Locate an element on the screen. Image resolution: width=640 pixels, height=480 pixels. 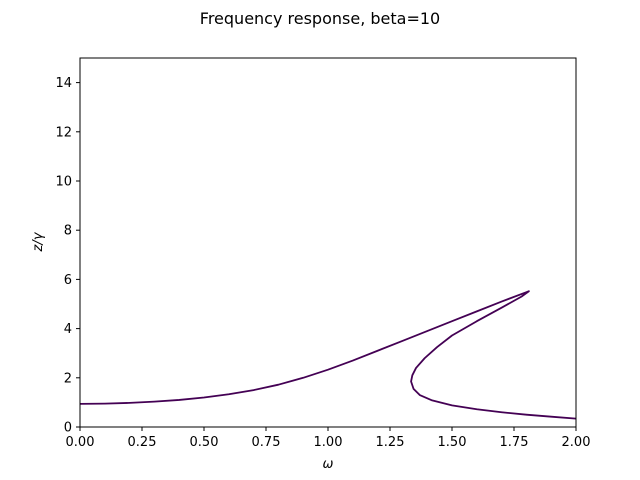
chart-title: Frequency response, beta=10 is located at coordinates (320, 18).